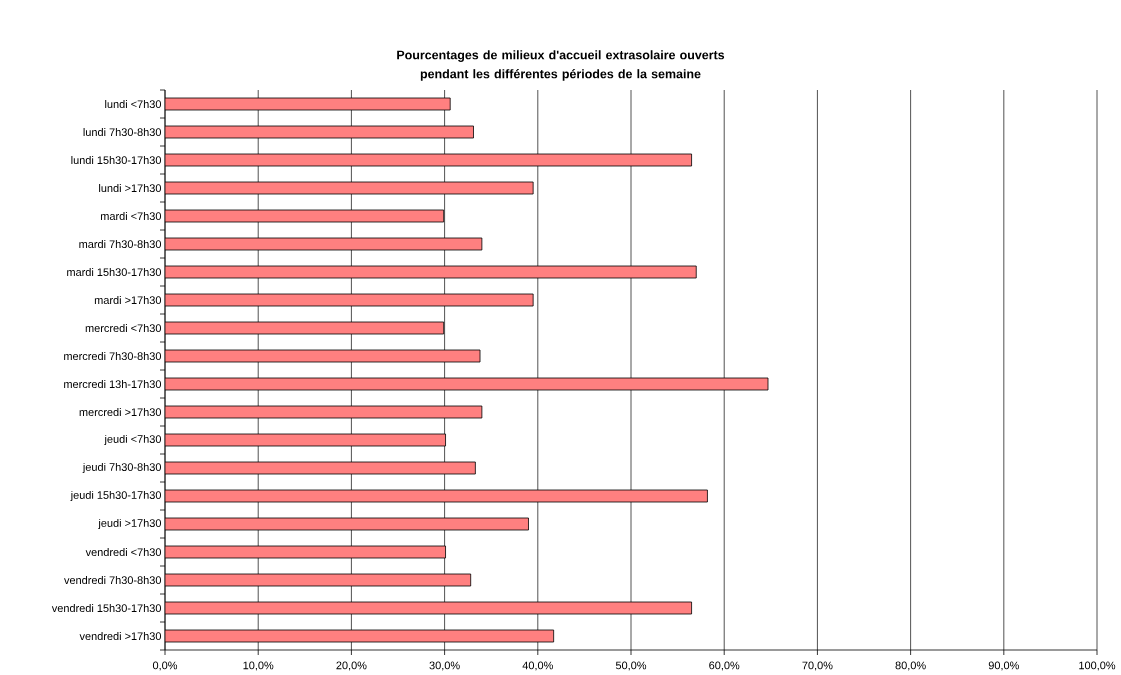  Describe the element at coordinates (351, 666) in the screenshot. I see `x-tick-label: 20,0%` at that location.